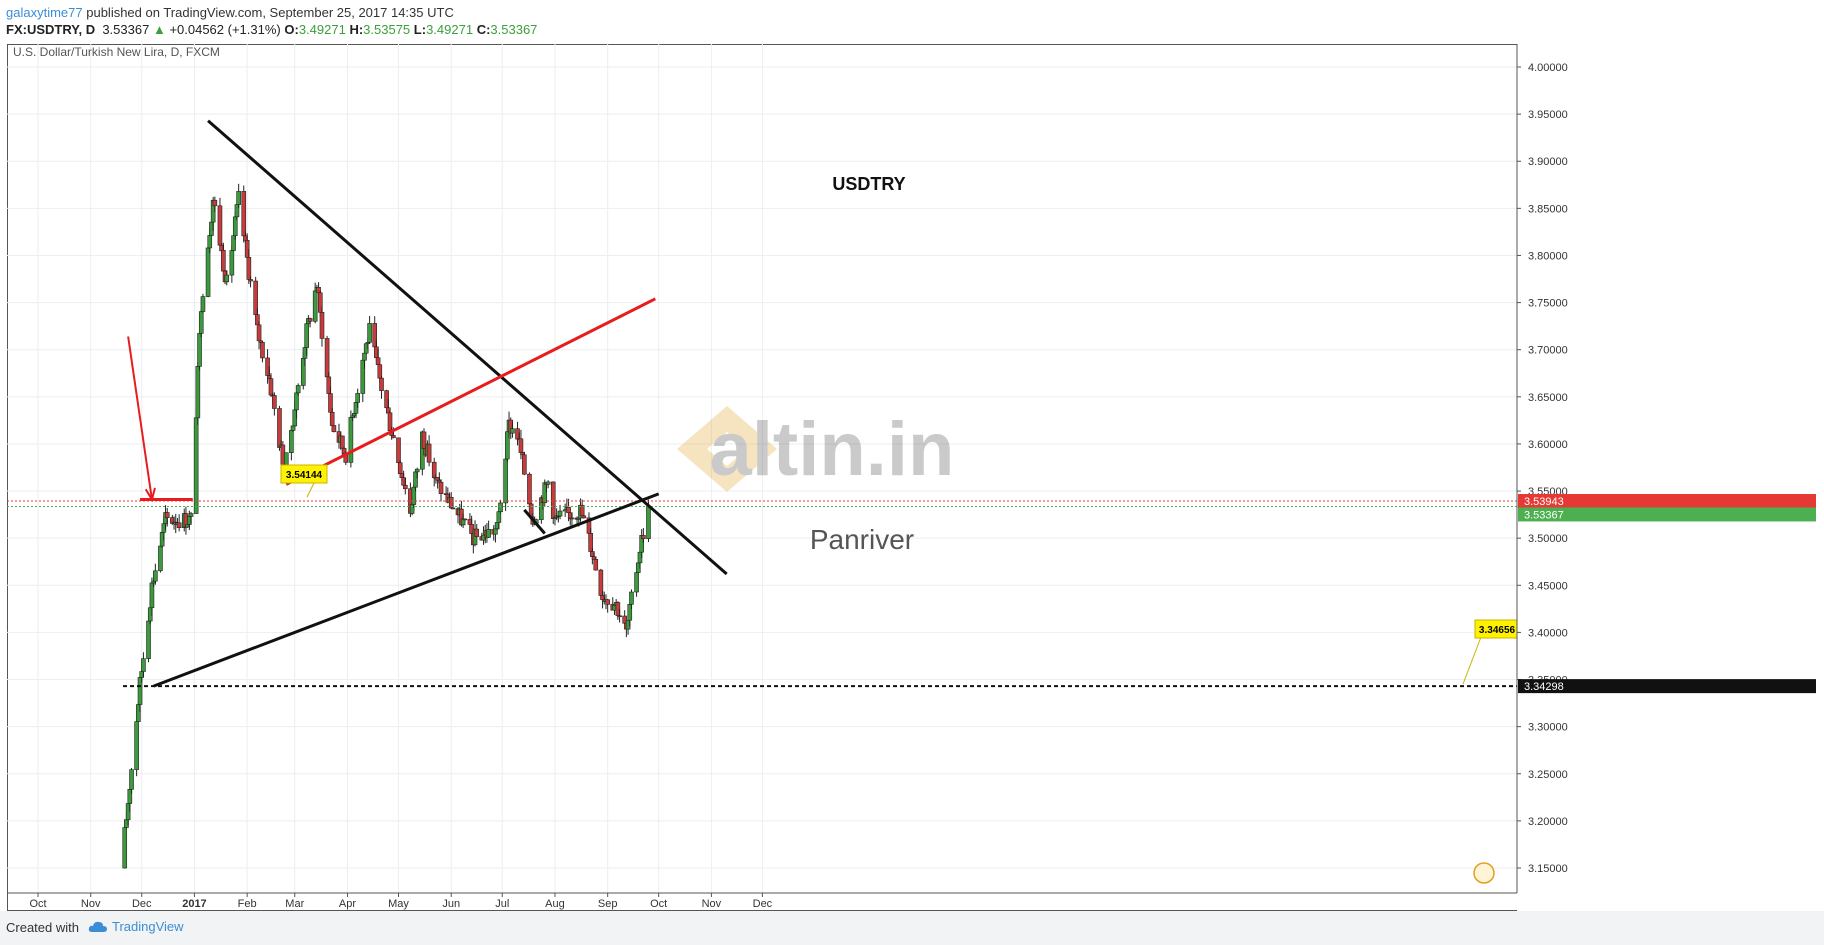 This screenshot has height=945, width=1824. I want to click on y-tick-label: 3.50000, so click(1548, 539).